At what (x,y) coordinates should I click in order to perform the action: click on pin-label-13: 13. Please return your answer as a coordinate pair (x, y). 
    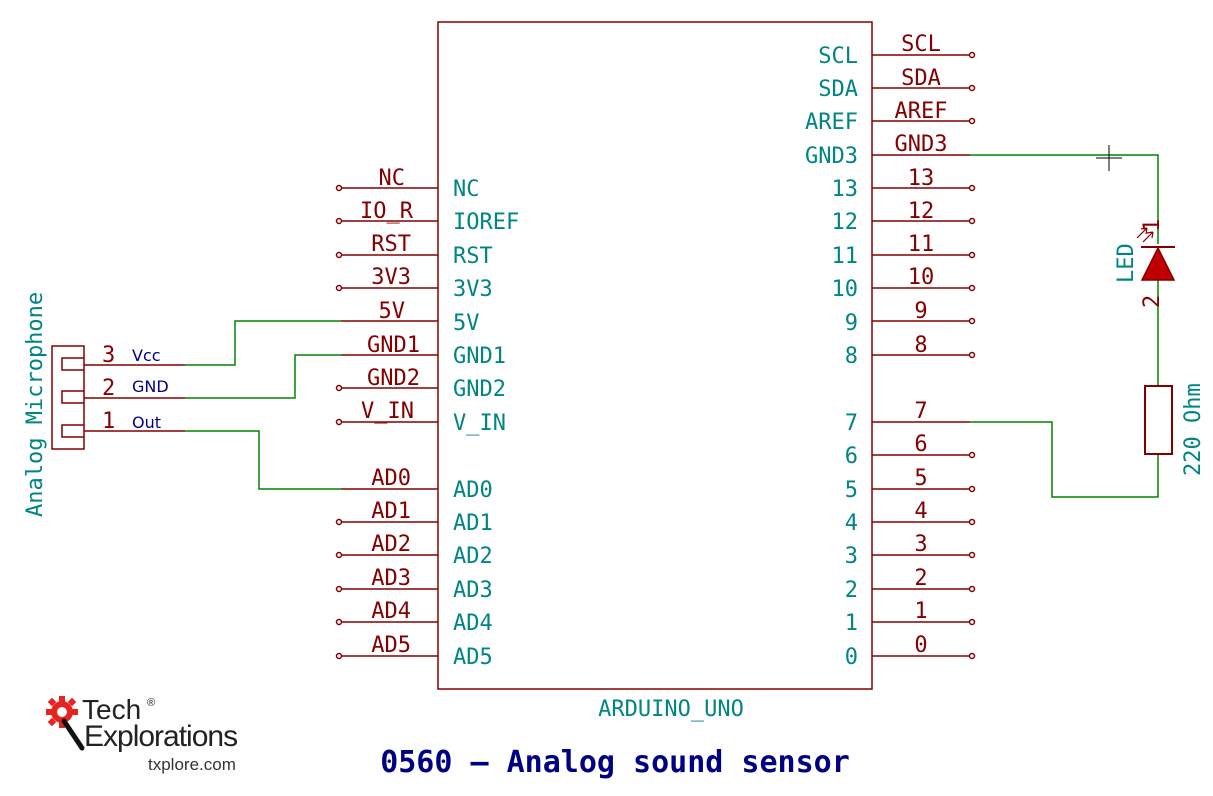
    Looking at the image, I should click on (845, 189).